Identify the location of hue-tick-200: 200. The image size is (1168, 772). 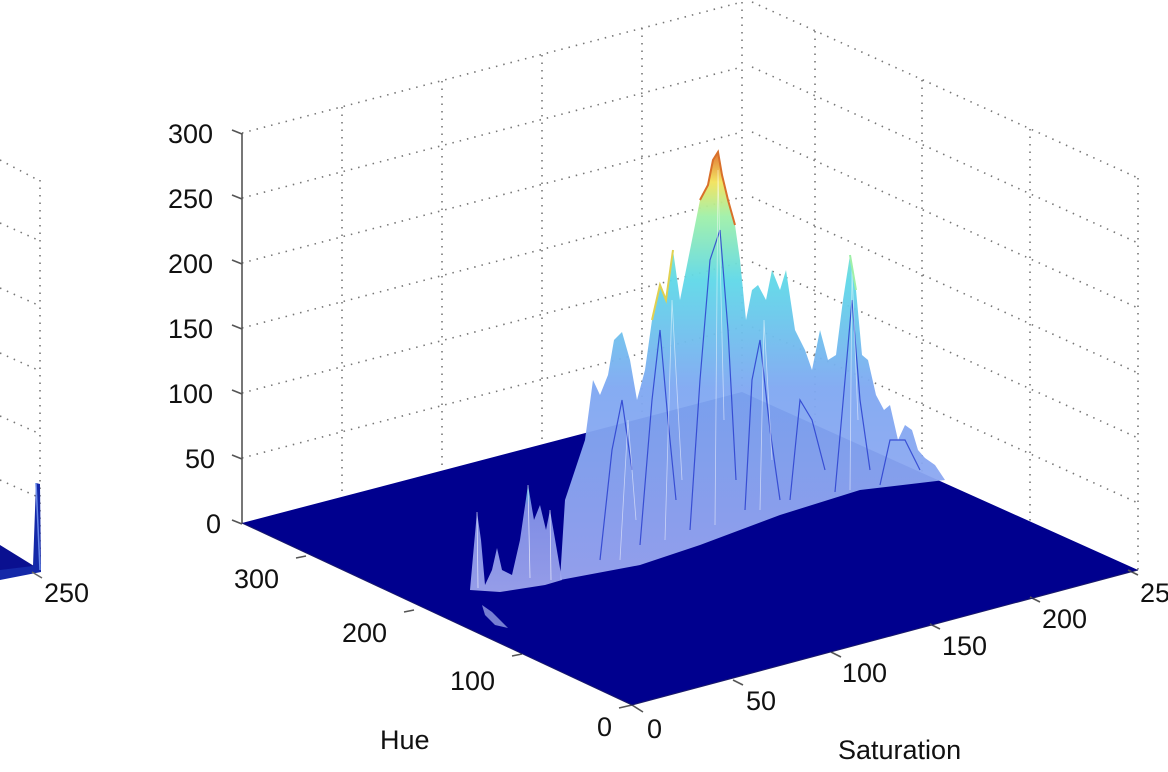
(365, 633).